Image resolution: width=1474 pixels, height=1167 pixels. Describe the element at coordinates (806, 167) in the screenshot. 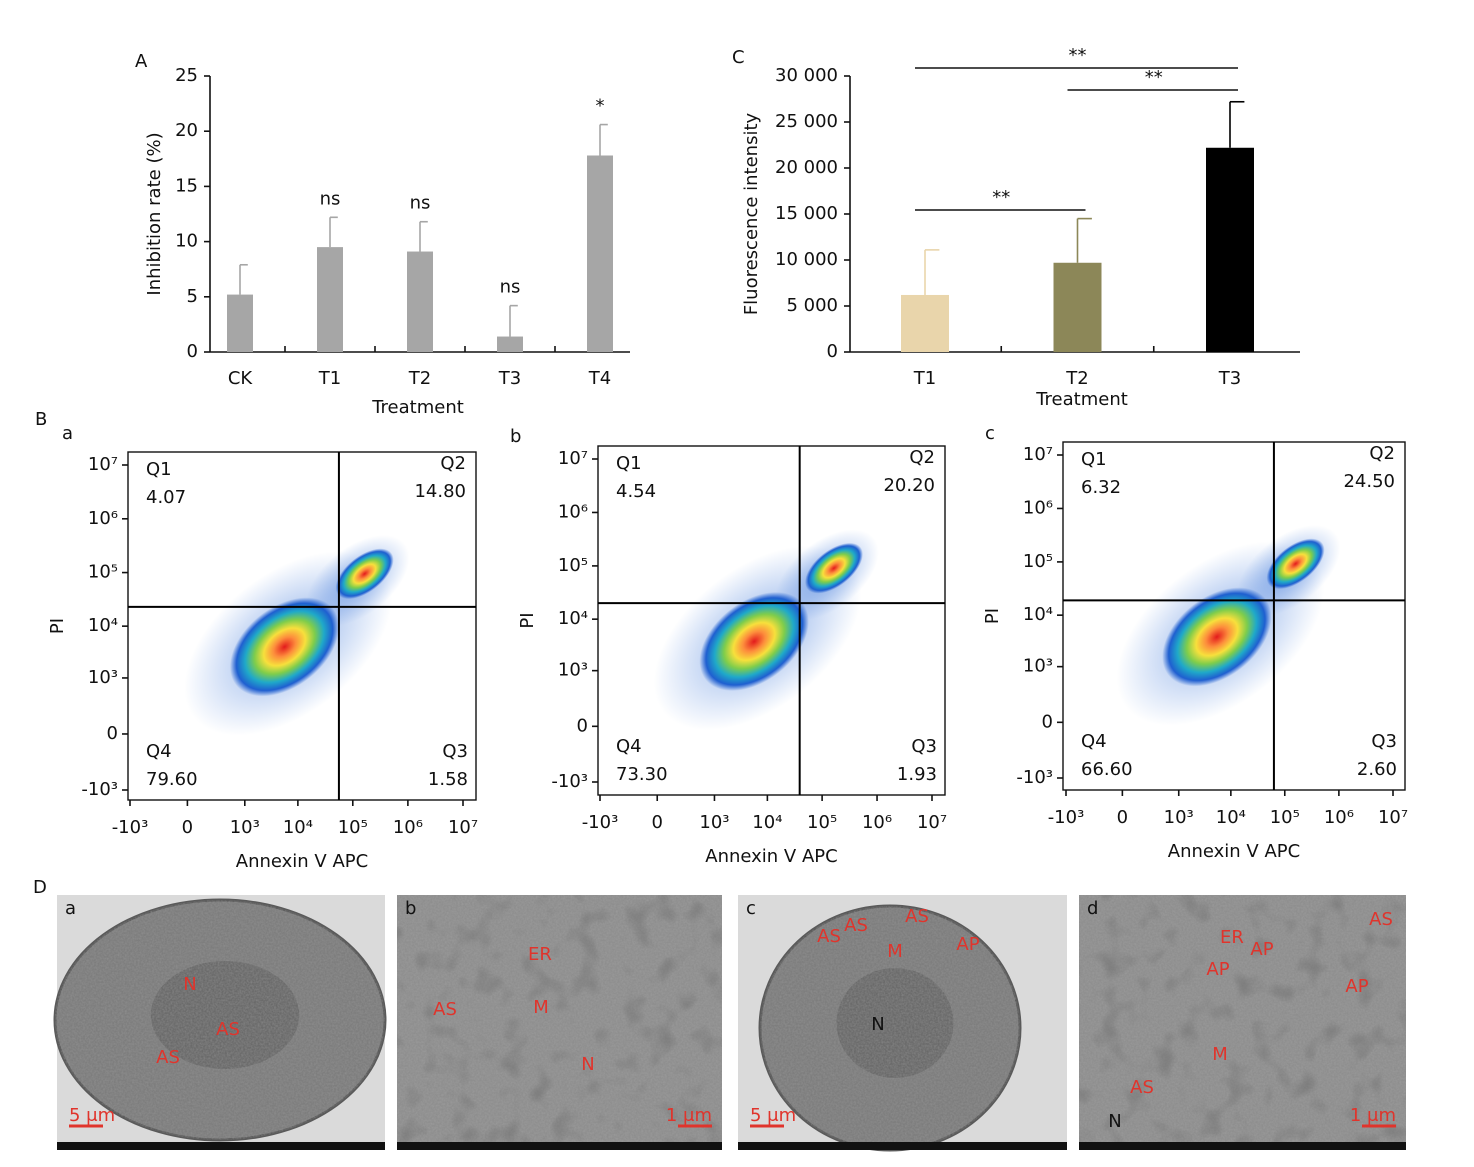

I see `y-tick-label: 20 000` at that location.